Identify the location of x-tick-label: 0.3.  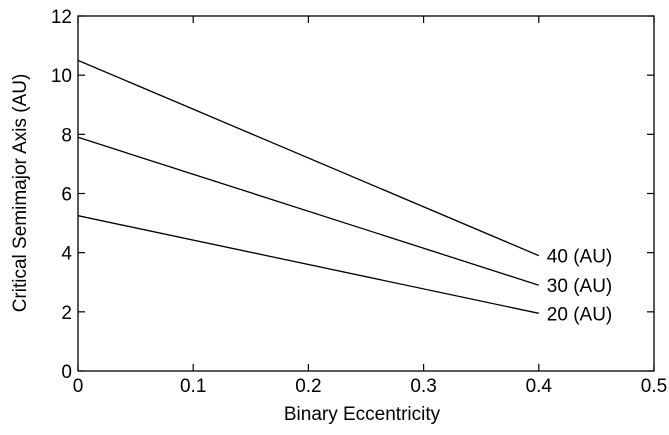
(423, 386).